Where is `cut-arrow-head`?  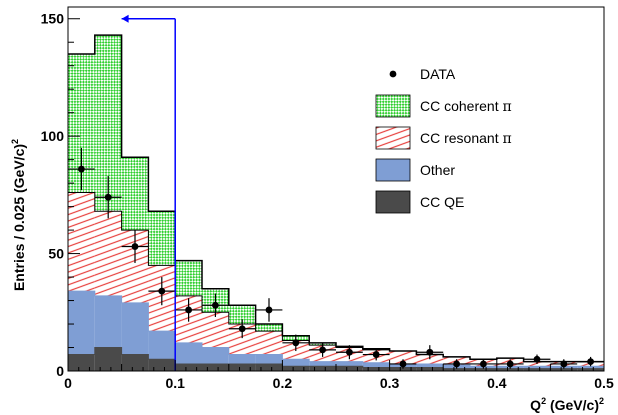
cut-arrow-head is located at coordinates (125, 18).